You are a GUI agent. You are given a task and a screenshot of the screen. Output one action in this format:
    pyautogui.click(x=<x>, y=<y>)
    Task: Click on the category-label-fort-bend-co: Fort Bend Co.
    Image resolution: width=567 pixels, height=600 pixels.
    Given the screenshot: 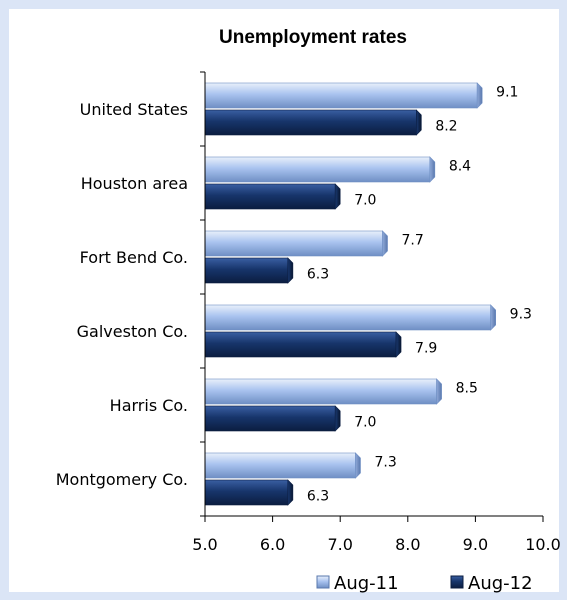 What is the action you would take?
    pyautogui.click(x=134, y=257)
    